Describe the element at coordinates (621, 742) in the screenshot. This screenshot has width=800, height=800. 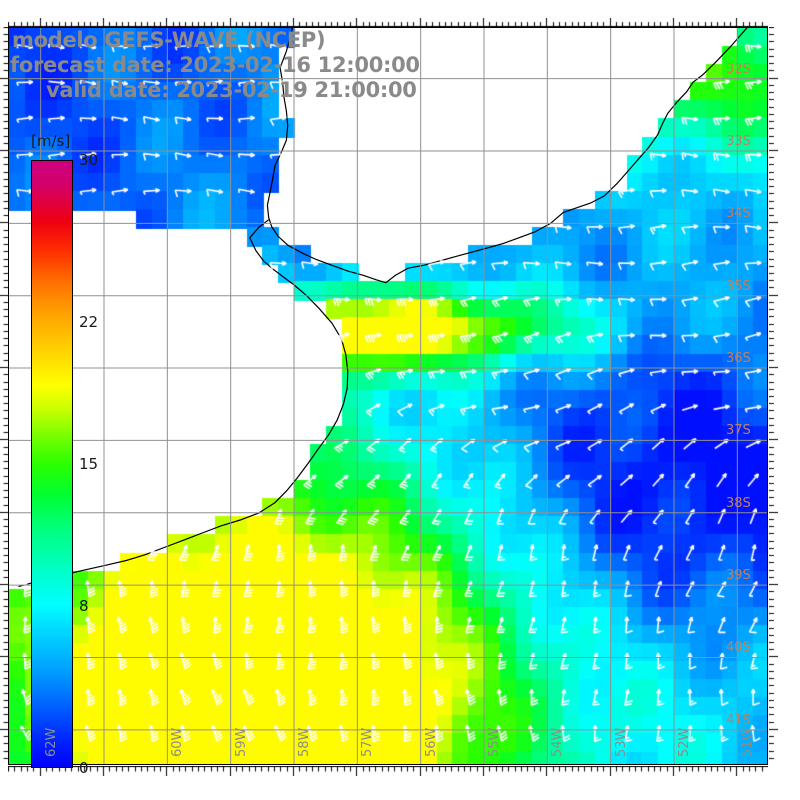
I see `lon-tick-label-53W: 53W` at that location.